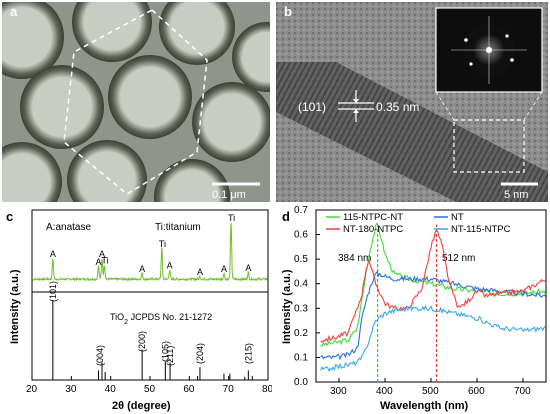 The width and height of the screenshot is (550, 414). What do you see at coordinates (53, 291) in the screenshot?
I see `miller-index-label: (101)` at bounding box center [53, 291].